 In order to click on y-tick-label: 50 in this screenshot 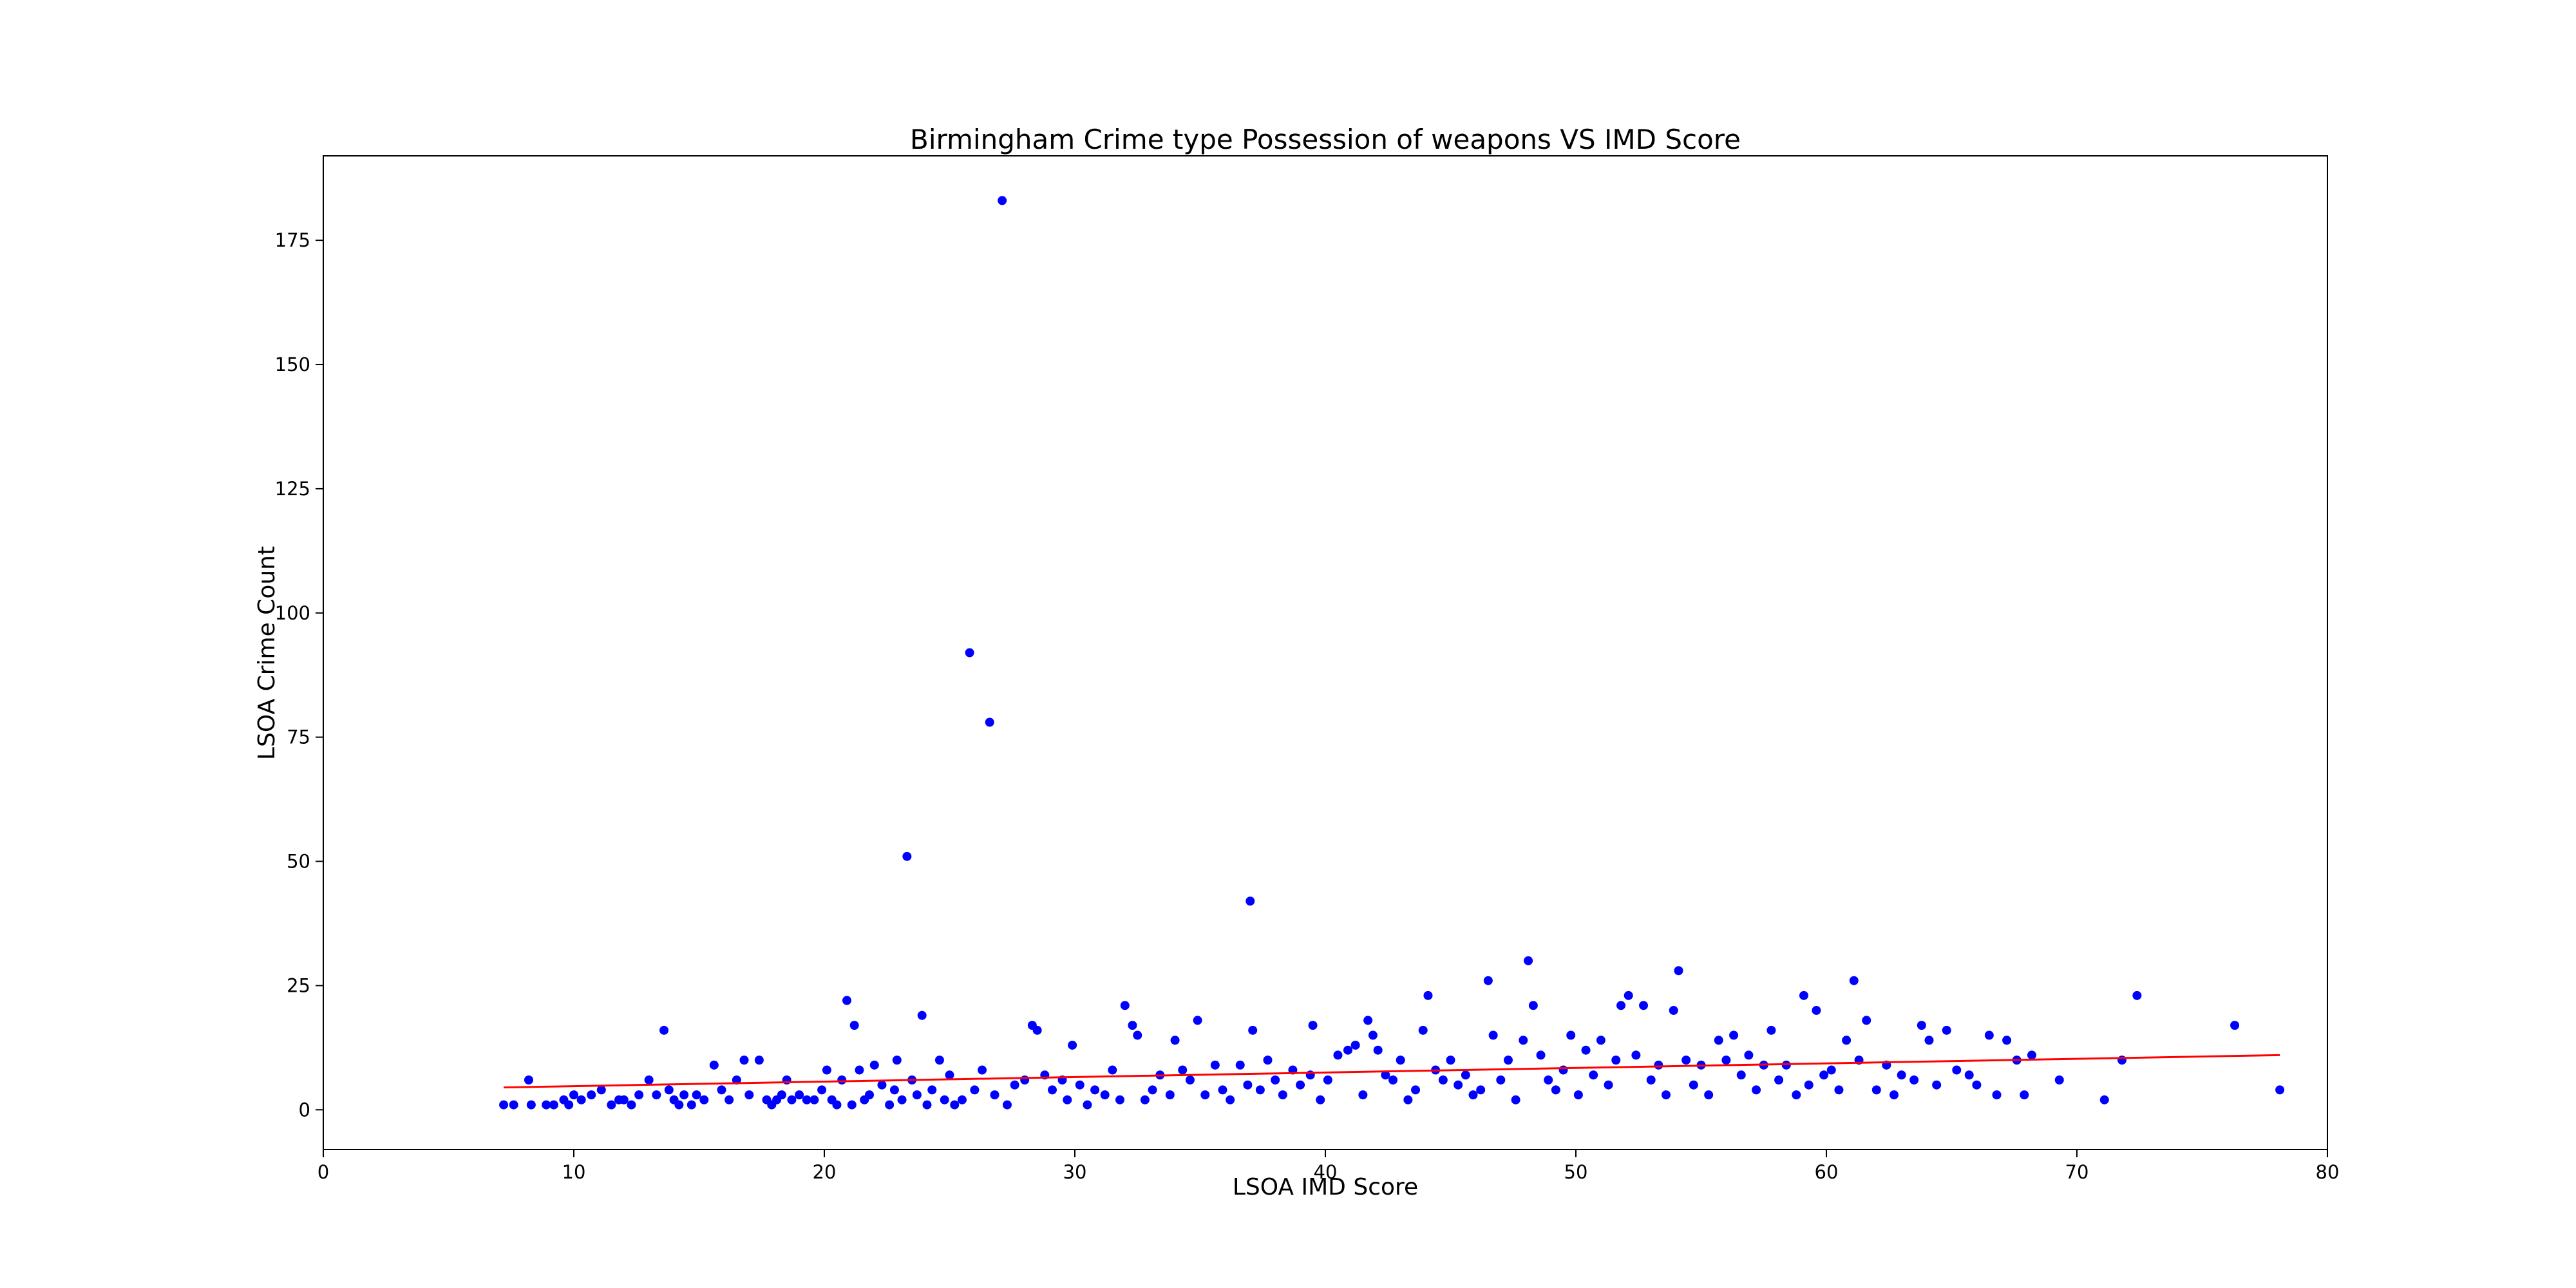, I will do `click(298, 862)`.